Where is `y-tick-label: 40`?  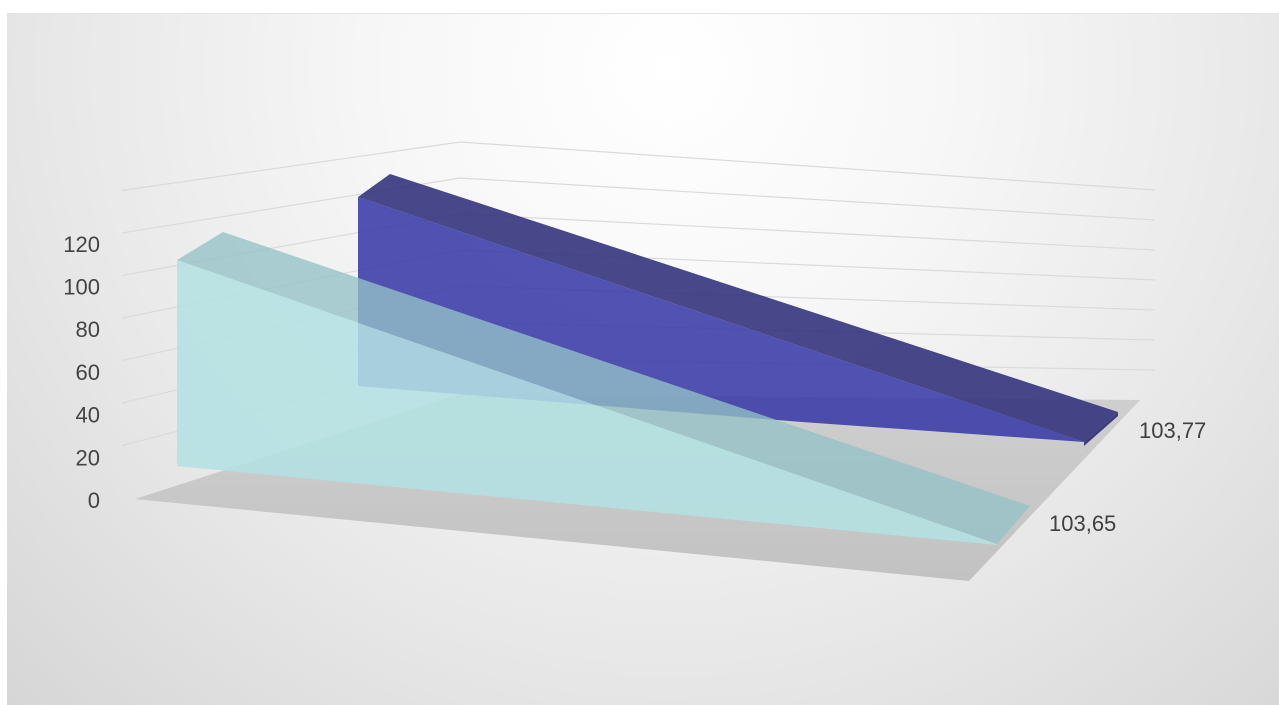 y-tick-label: 40 is located at coordinates (88, 415).